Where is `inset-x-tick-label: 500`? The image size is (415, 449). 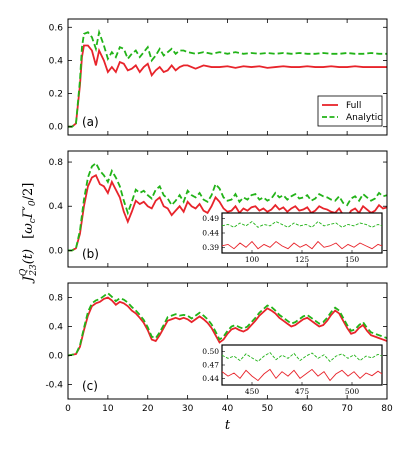
inset-x-tick-label: 500 is located at coordinates (352, 391).